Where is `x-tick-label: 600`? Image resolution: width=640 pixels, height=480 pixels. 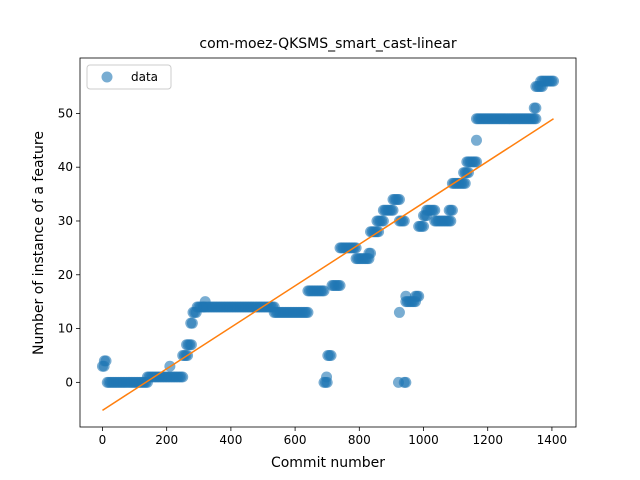 x-tick-label: 600 is located at coordinates (295, 440).